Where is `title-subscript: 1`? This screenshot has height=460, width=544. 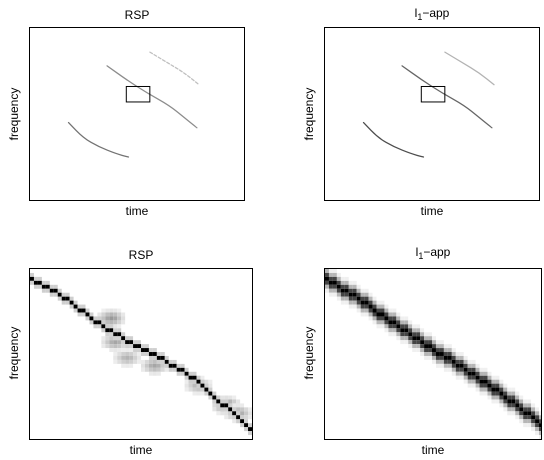 title-subscript: 1 is located at coordinates (420, 17).